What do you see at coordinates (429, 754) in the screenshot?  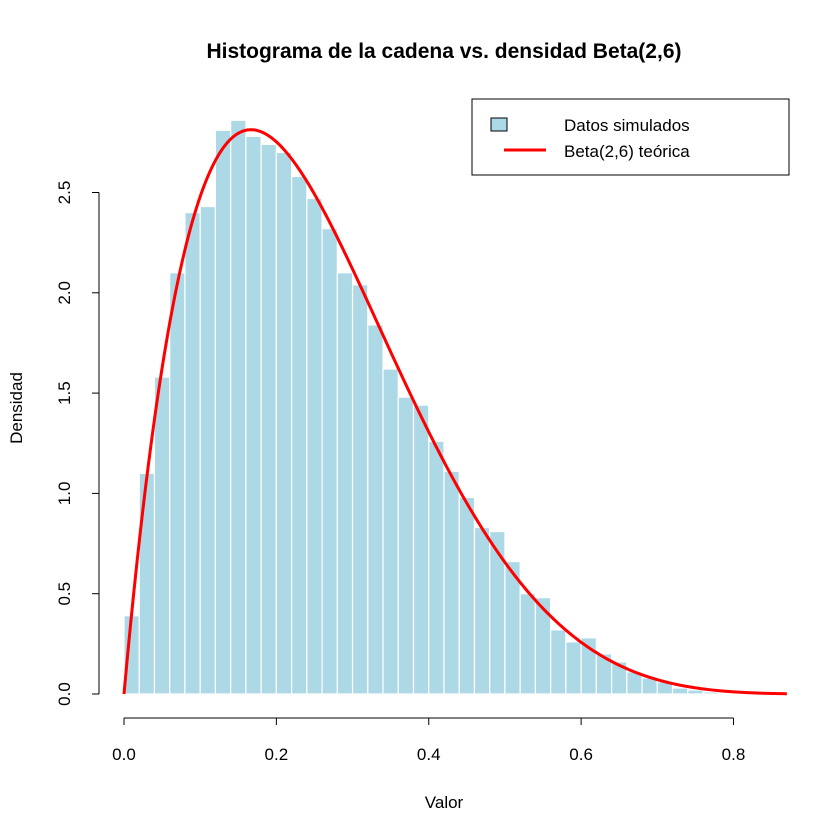 I see `x-tick-label: 0.4` at bounding box center [429, 754].